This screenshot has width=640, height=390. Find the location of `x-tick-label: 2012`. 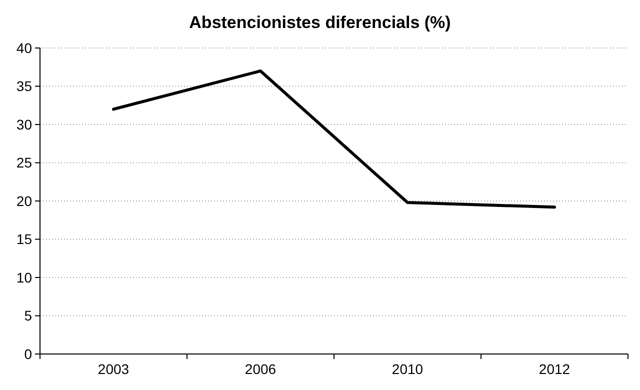

x-tick-label: 2012 is located at coordinates (554, 369).